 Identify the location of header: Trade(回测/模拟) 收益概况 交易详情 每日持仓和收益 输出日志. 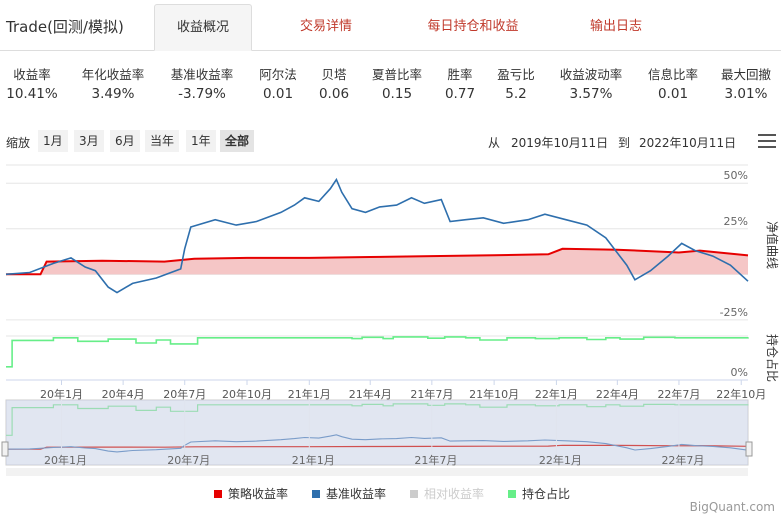
(390, 25).